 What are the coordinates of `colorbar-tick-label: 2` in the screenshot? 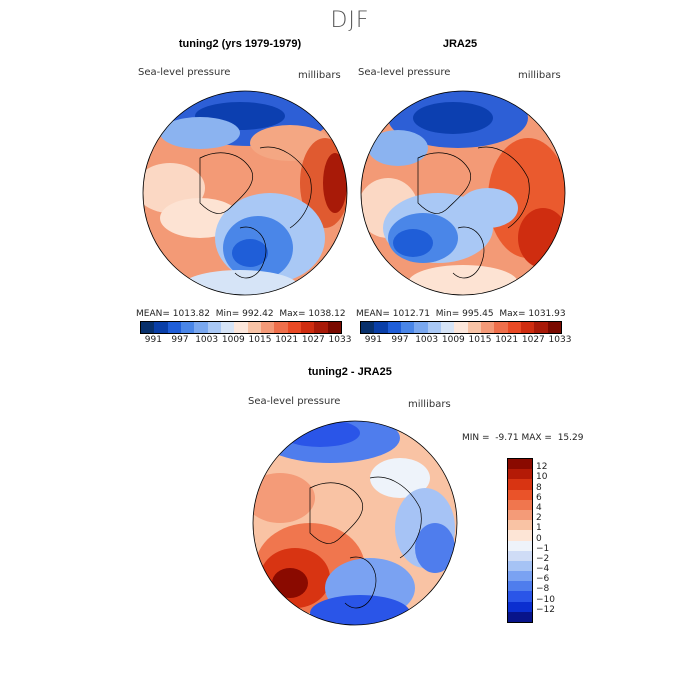 It's located at (539, 518).